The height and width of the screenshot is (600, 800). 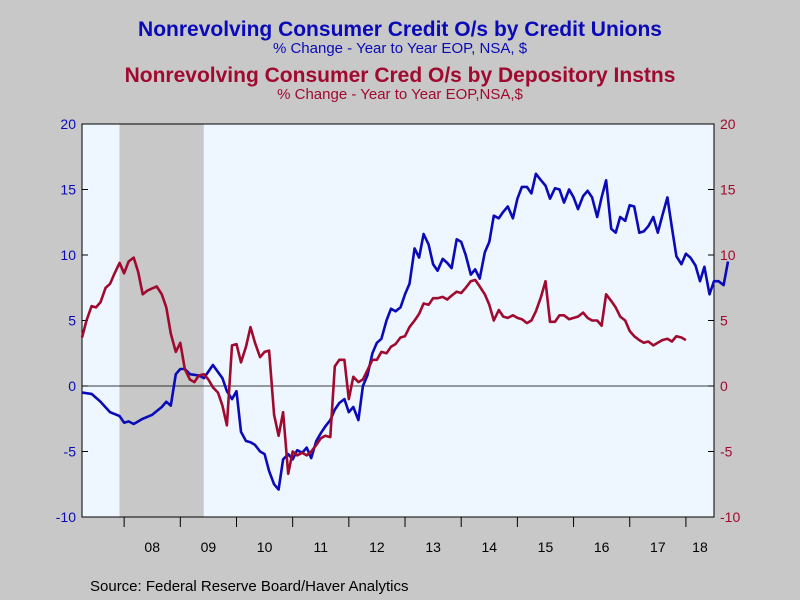 What do you see at coordinates (546, 547) in the screenshot?
I see `x-tick-label: 15` at bounding box center [546, 547].